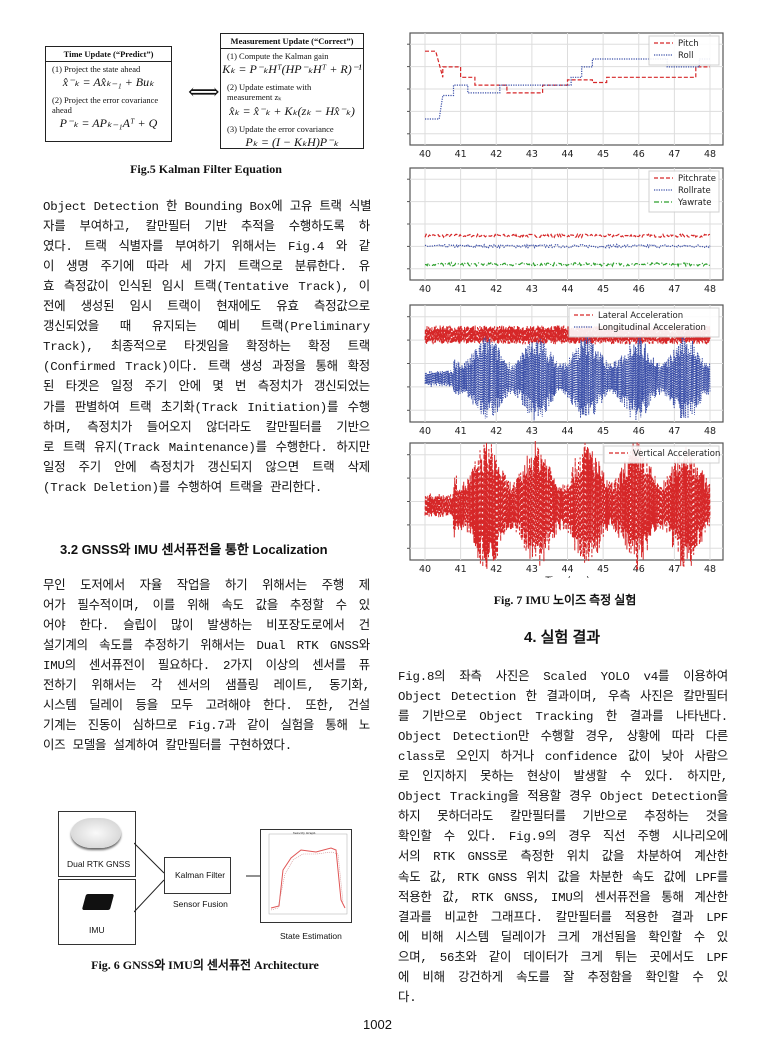 The width and height of the screenshot is (766, 1046). I want to click on imu-label: IMU, so click(97, 930).